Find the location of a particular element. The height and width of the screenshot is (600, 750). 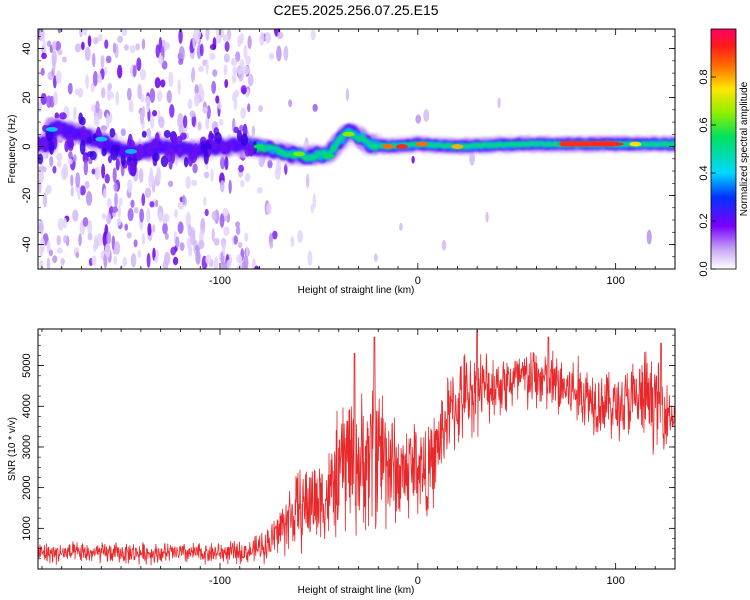

colorbar-tick-label: 0.6 is located at coordinates (704, 124).